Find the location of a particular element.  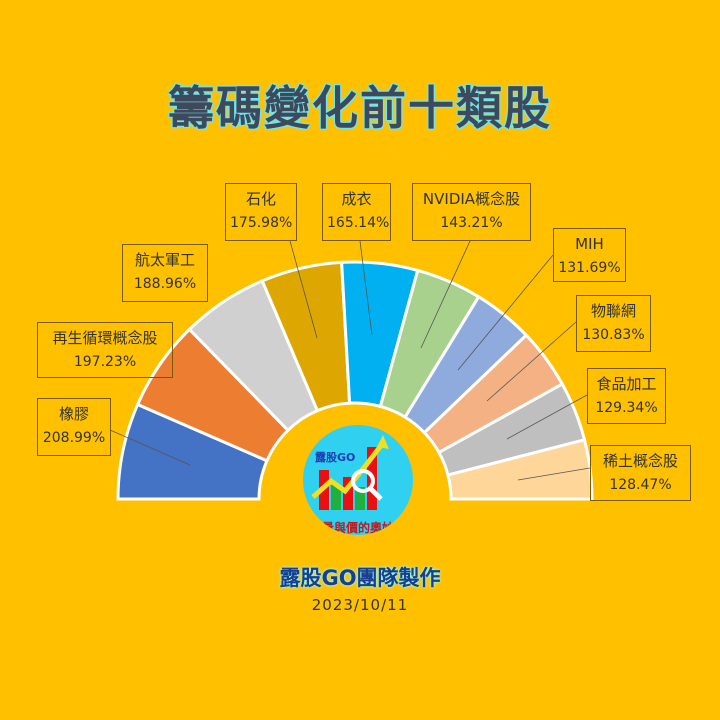

category-label: 石化 is located at coordinates (260, 199).